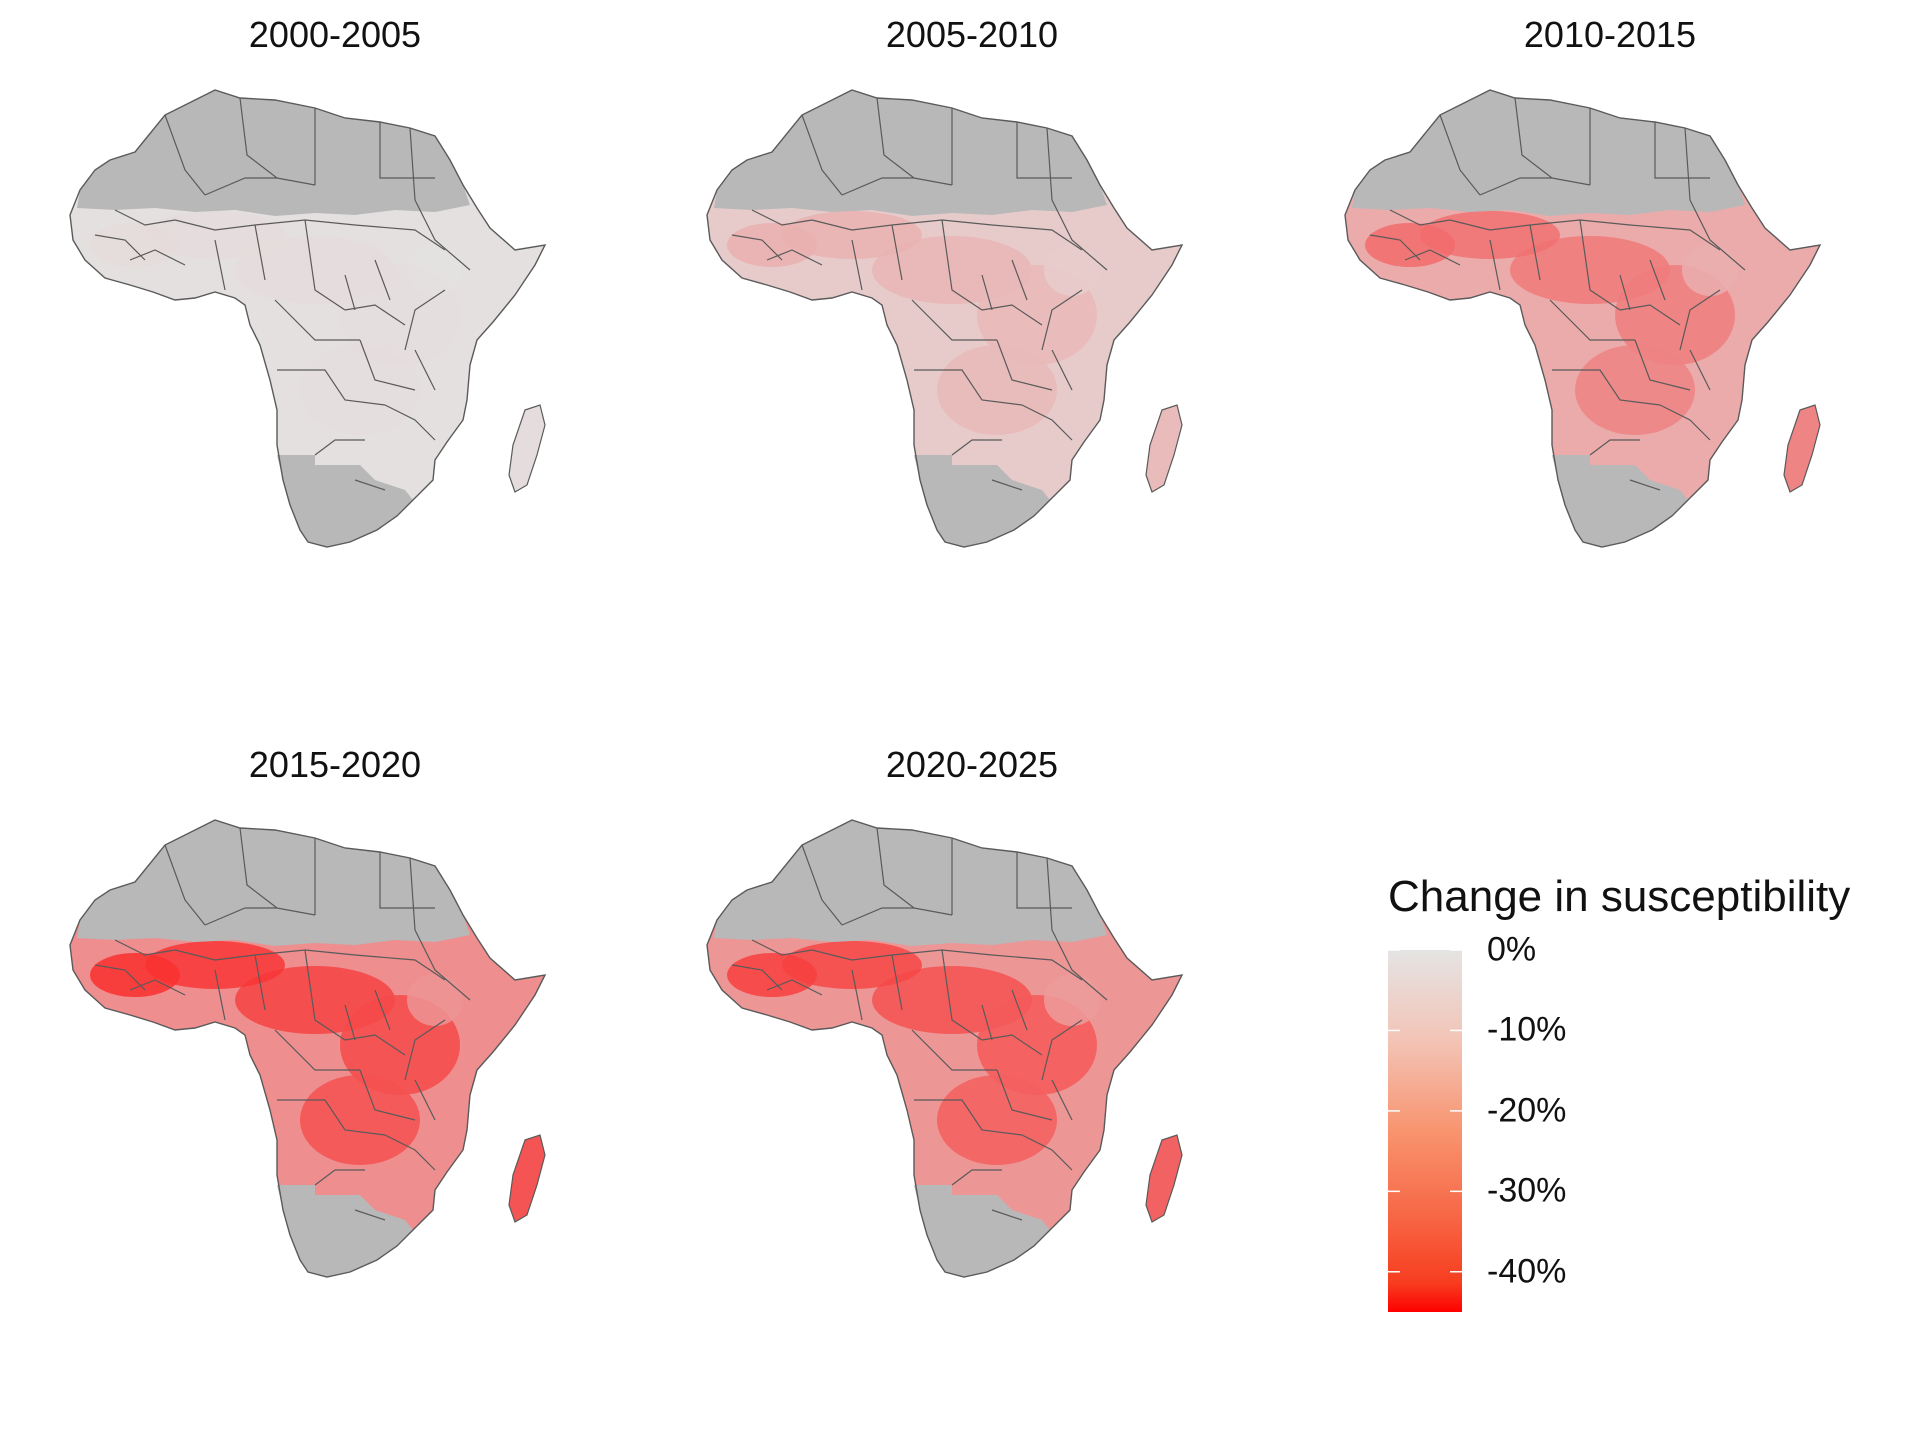  I want to click on legend-label: -30%, so click(1527, 1190).